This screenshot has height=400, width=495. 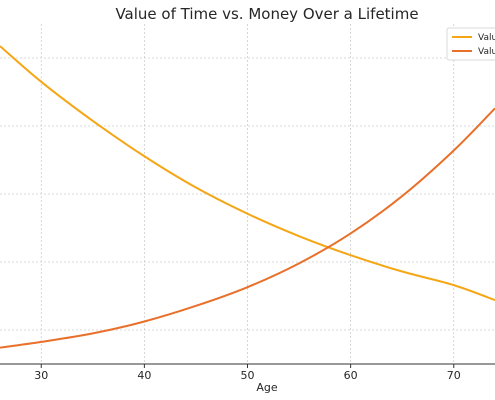 What do you see at coordinates (41, 375) in the screenshot?
I see `x-tick-label: 30` at bounding box center [41, 375].